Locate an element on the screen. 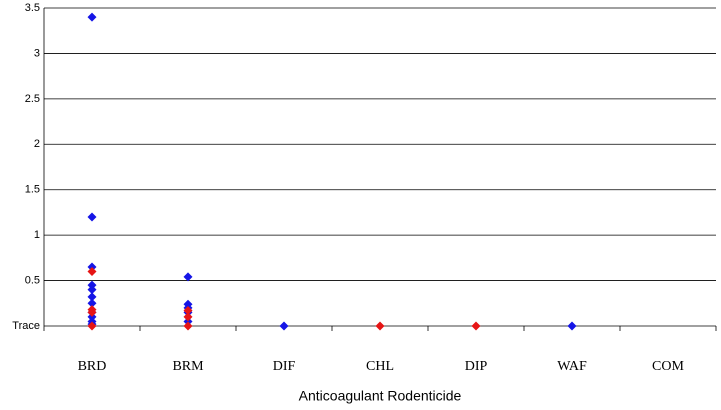  x-axis-title: Anticoagulant Rodenticide is located at coordinates (380, 396).